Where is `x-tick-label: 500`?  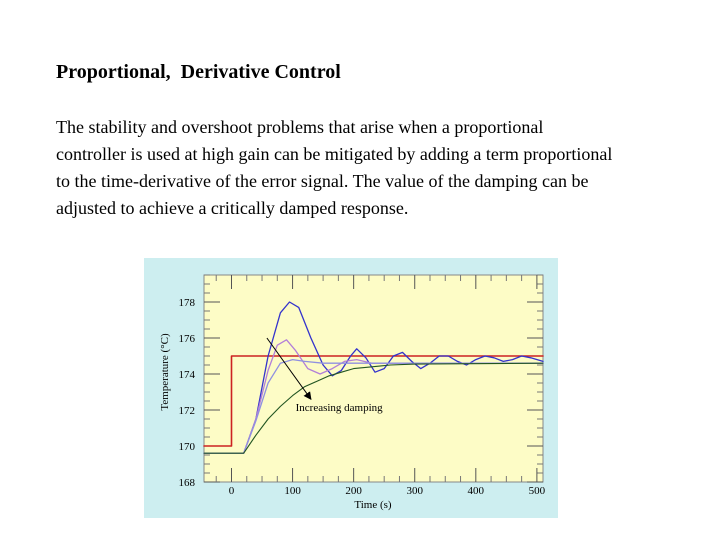
x-tick-label: 500 is located at coordinates (537, 491).